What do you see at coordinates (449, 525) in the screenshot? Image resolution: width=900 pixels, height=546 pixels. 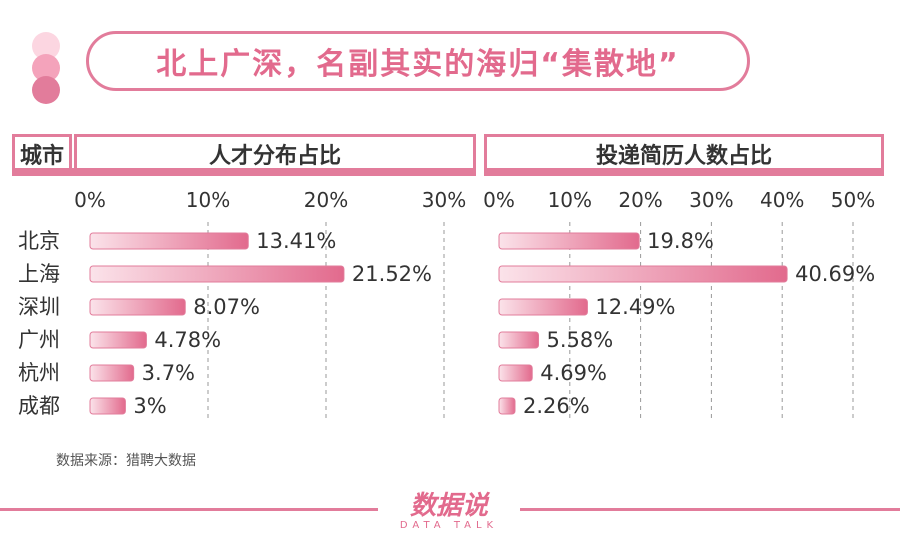 I see `logo-sub-text: DATA TALK` at bounding box center [449, 525].